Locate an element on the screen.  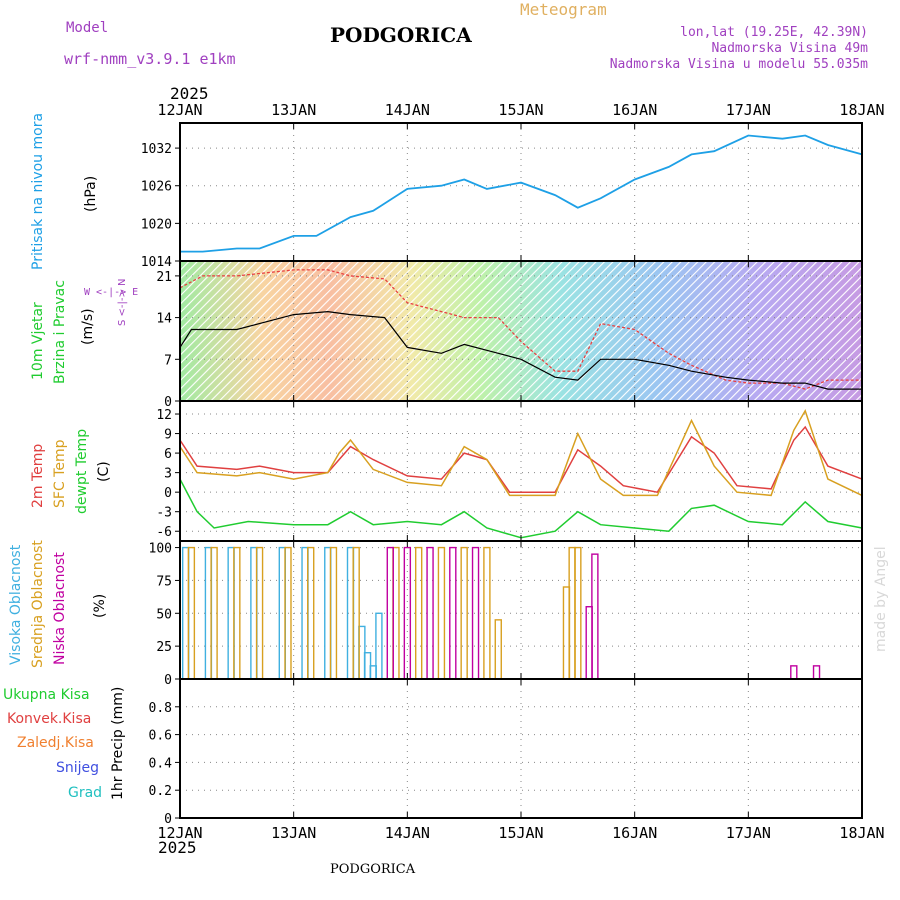
day-label-top: 16JAN is located at coordinates (634, 110).